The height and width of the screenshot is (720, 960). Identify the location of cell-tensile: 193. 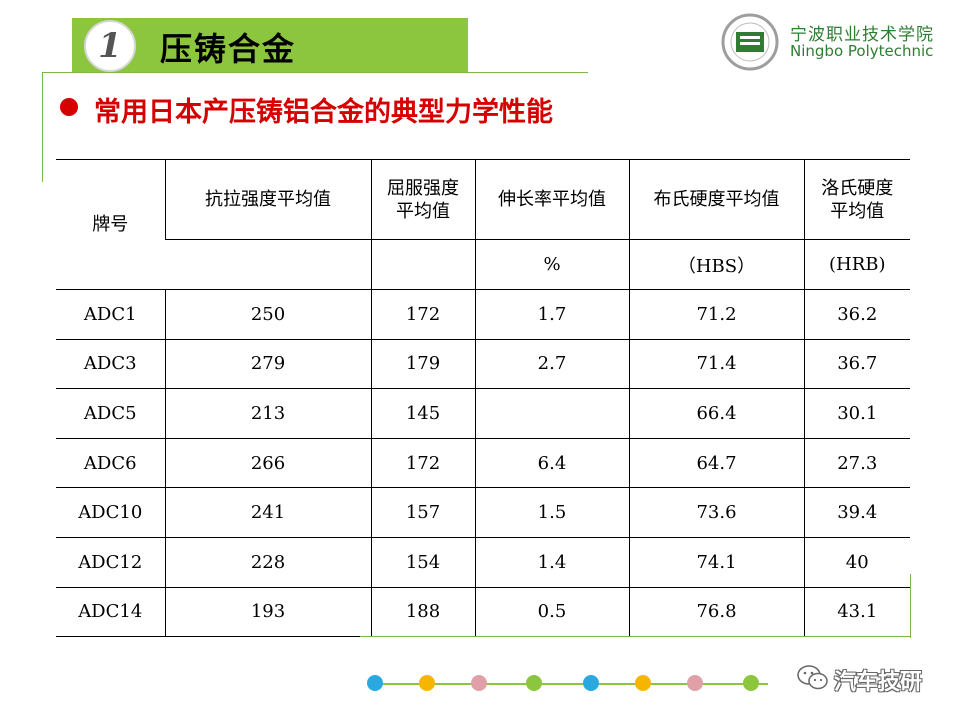
(267, 612).